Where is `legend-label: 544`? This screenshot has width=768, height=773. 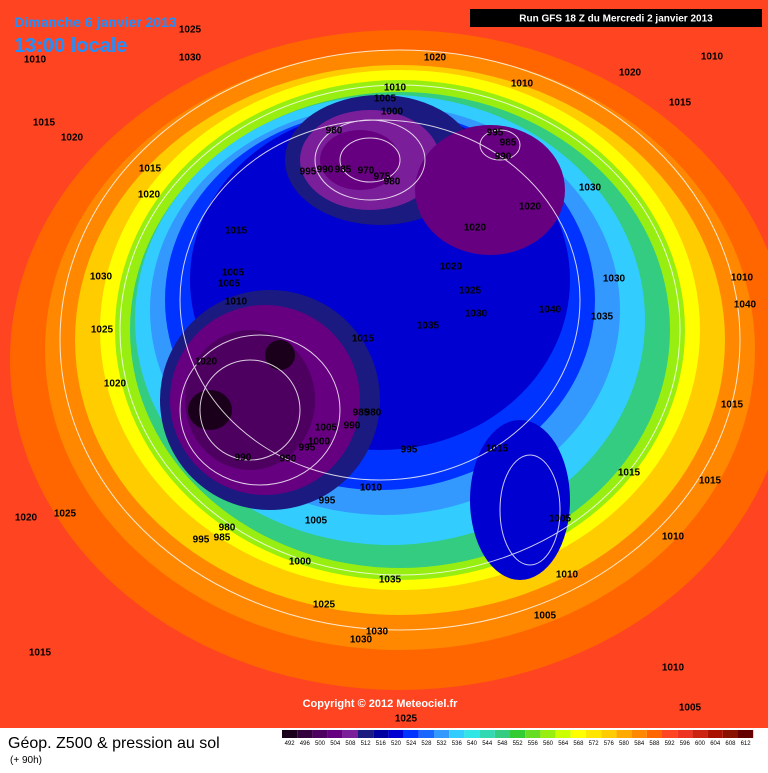 legend-label: 544 is located at coordinates (487, 744).